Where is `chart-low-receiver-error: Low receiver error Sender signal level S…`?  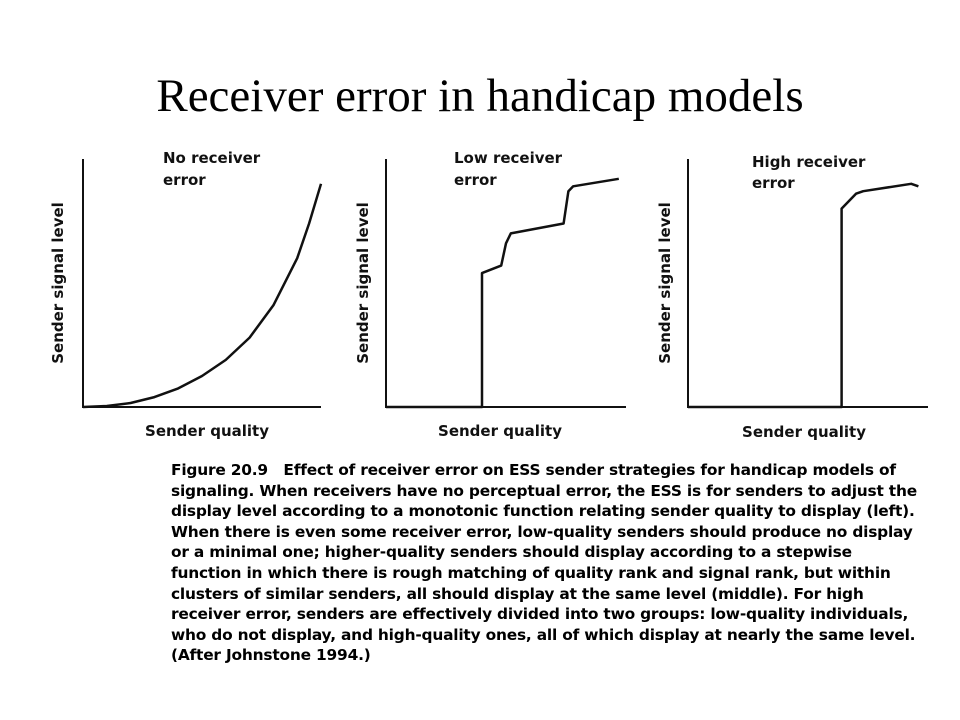 chart-low-receiver-error: Low receiver error Sender signal level S… is located at coordinates (490, 294).